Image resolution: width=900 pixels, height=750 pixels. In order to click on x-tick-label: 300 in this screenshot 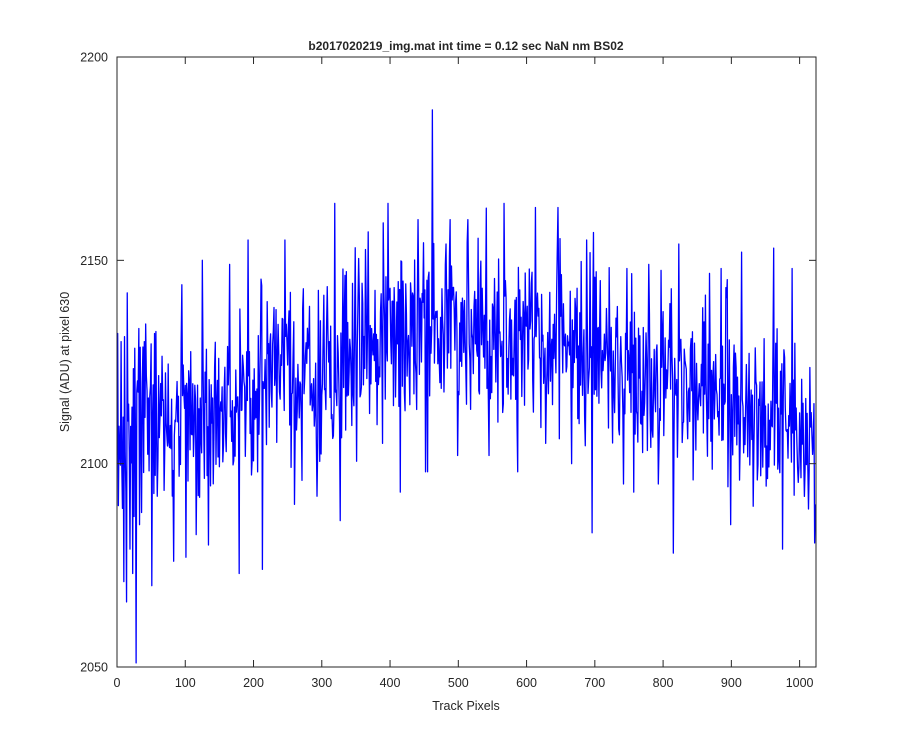, I will do `click(321, 683)`.